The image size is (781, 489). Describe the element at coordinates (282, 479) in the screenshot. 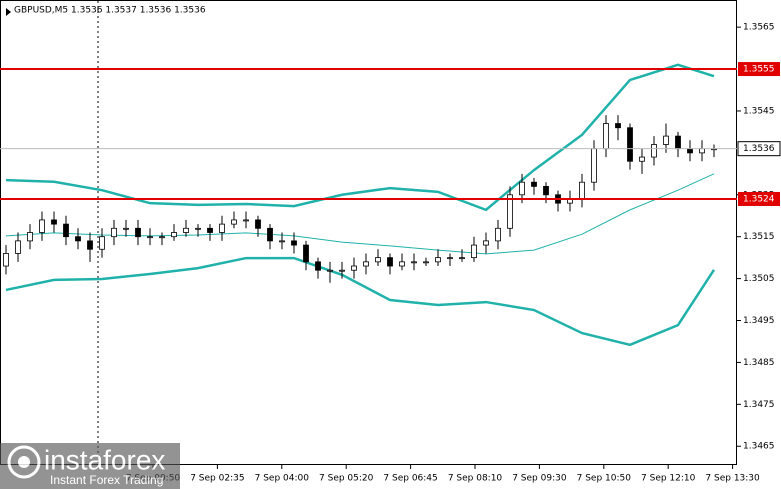

I see `x-tick-label: 7 Sep 04:00` at that location.